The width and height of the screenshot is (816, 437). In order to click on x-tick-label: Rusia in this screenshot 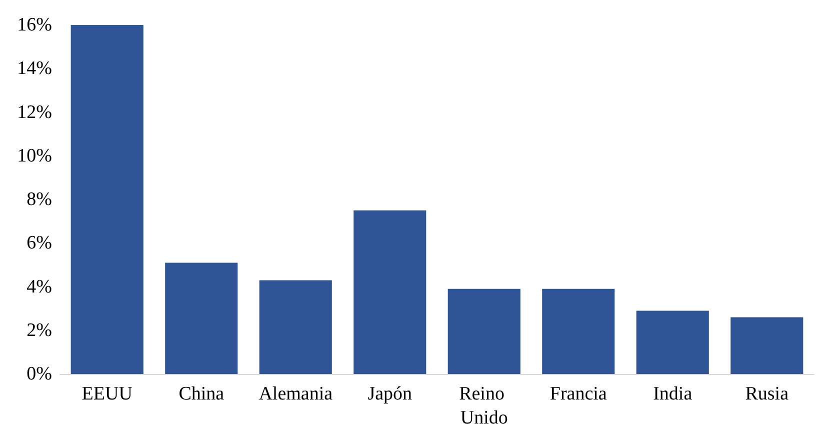, I will do `click(767, 394)`.